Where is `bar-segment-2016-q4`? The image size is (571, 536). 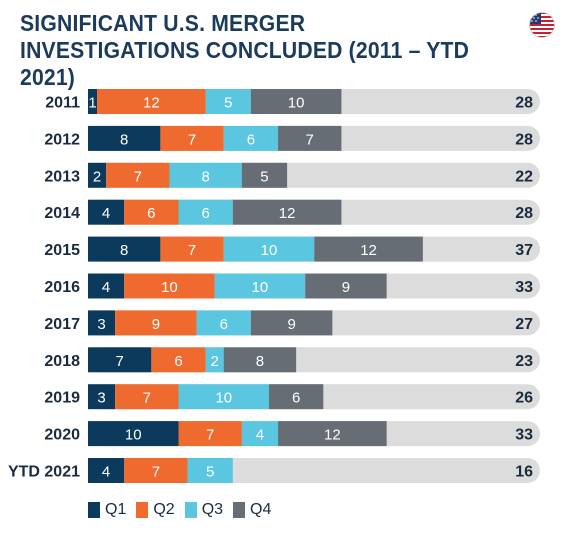 bar-segment-2016-q4 is located at coordinates (346, 286).